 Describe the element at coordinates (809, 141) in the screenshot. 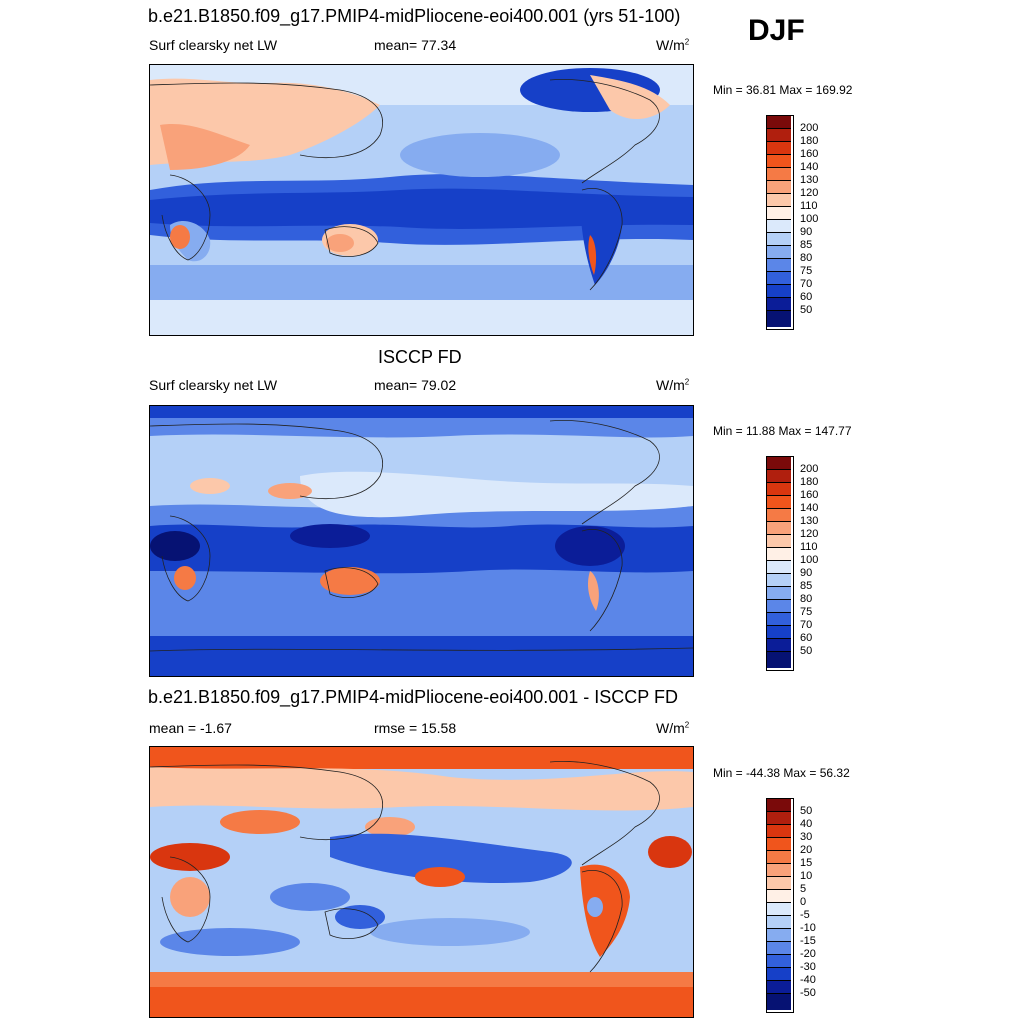

I see `panel-1-colorbar-label: 180` at that location.